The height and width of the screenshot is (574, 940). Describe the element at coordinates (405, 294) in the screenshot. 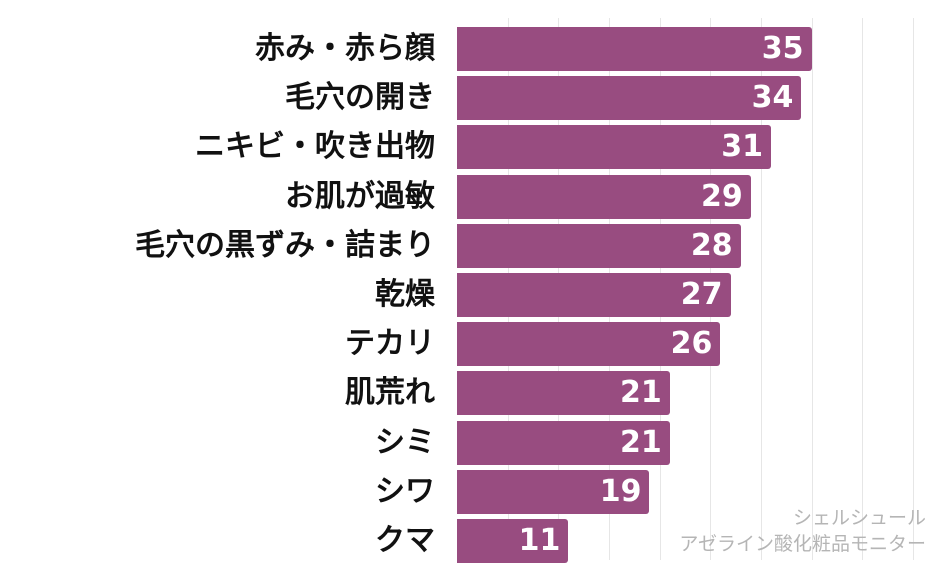

I see `category-label: 乾燥` at that location.